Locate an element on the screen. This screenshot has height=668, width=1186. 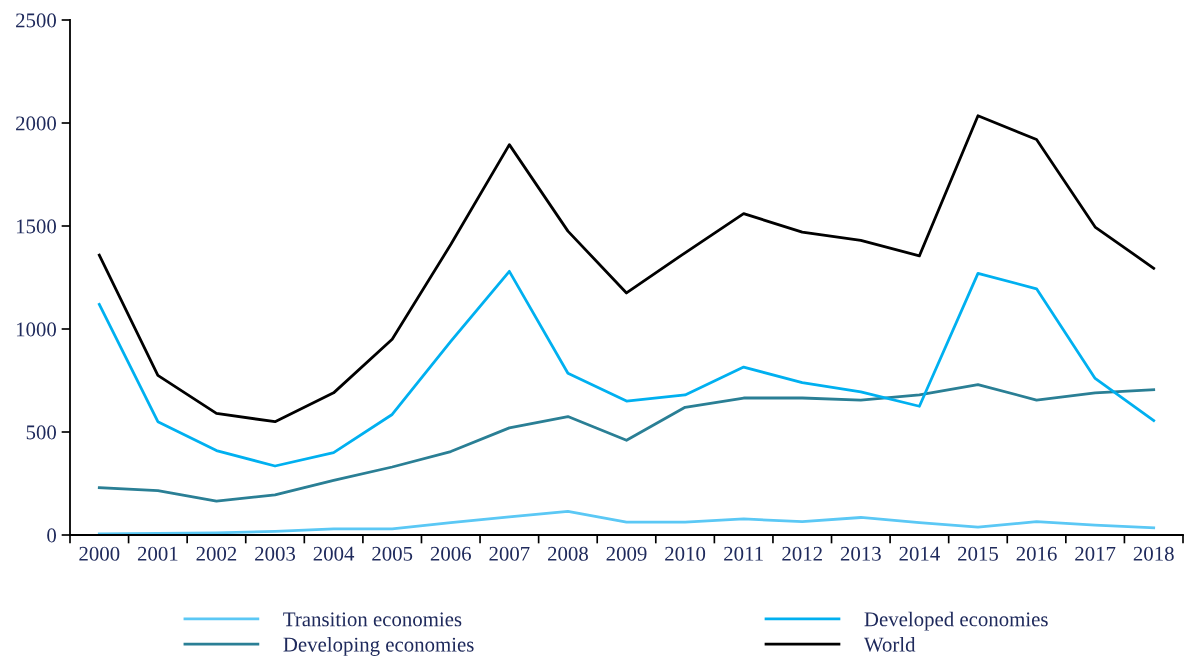
x-tick-label: 2008 is located at coordinates (568, 553).